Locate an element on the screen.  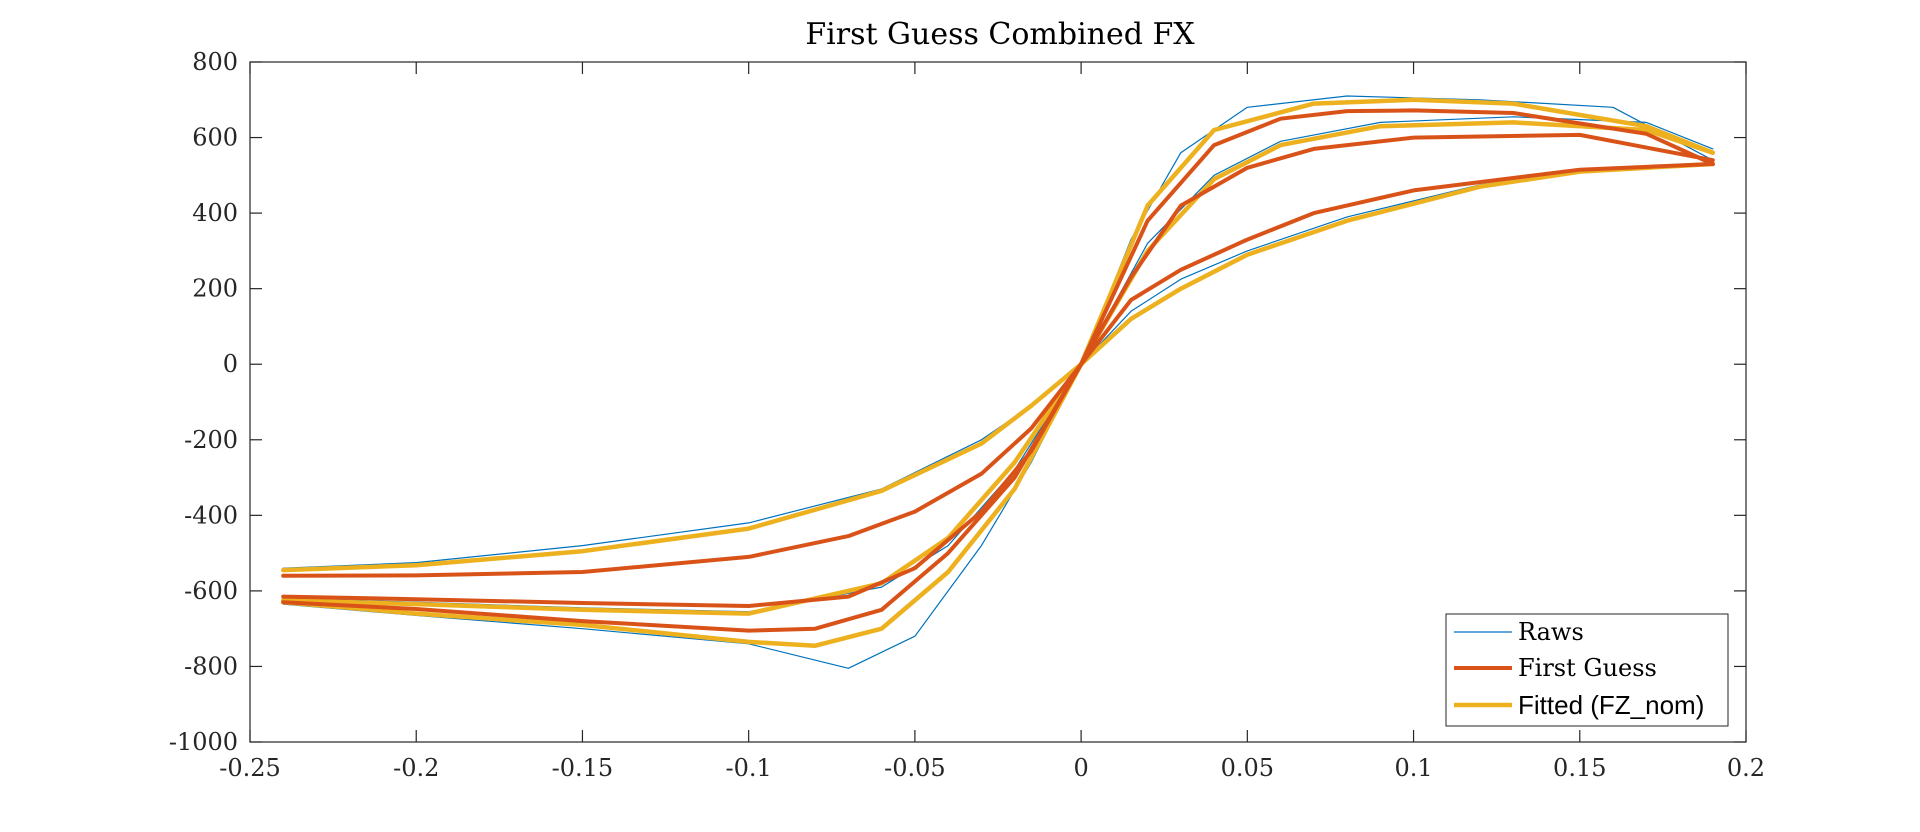
x-tick-label: 0.15 is located at coordinates (1579, 768).